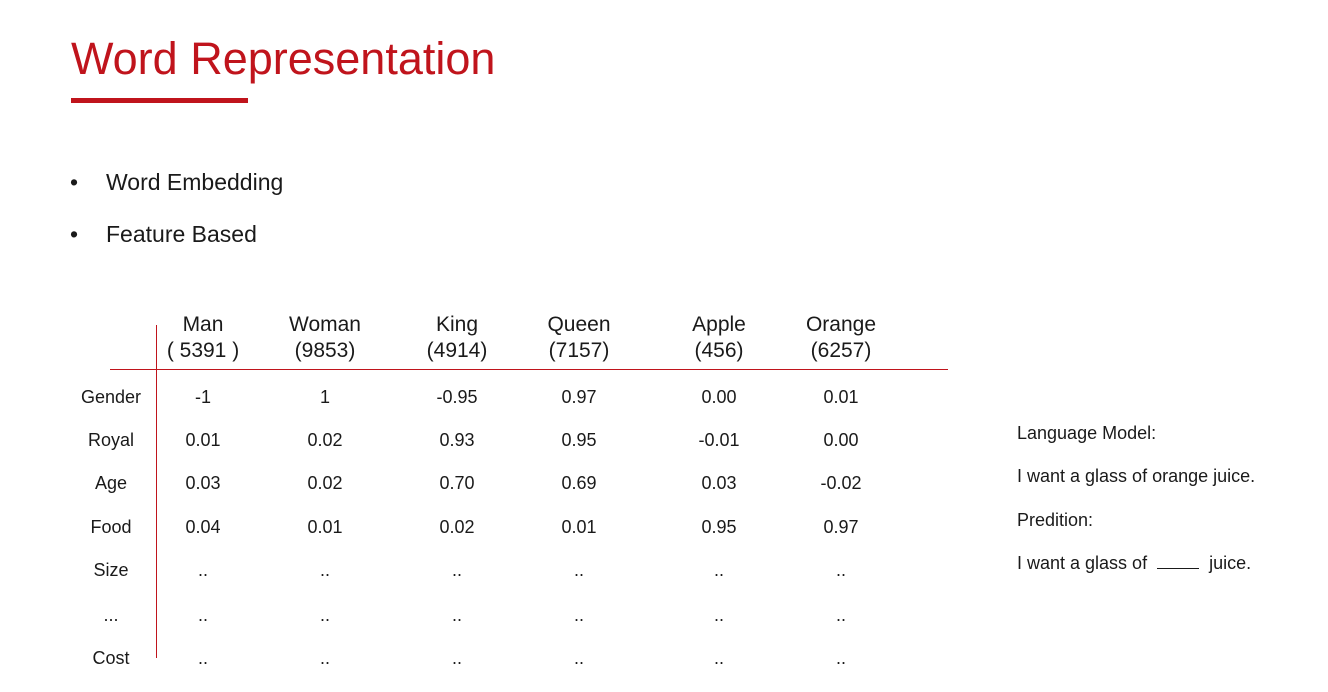 Image resolution: width=1328 pixels, height=692 pixels. Describe the element at coordinates (719, 324) in the screenshot. I see `column-word: Apple` at that location.